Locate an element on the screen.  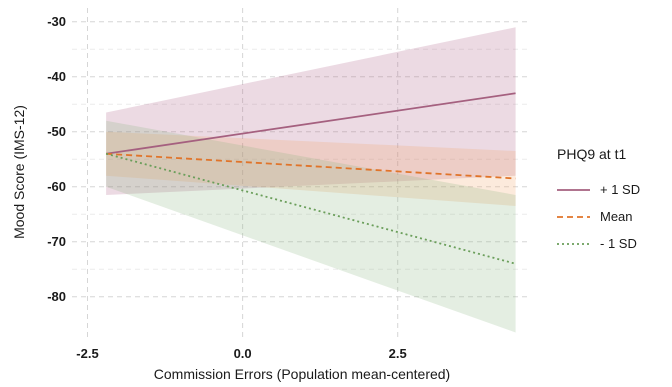
y-tick-label: -80 is located at coordinates (56, 296).